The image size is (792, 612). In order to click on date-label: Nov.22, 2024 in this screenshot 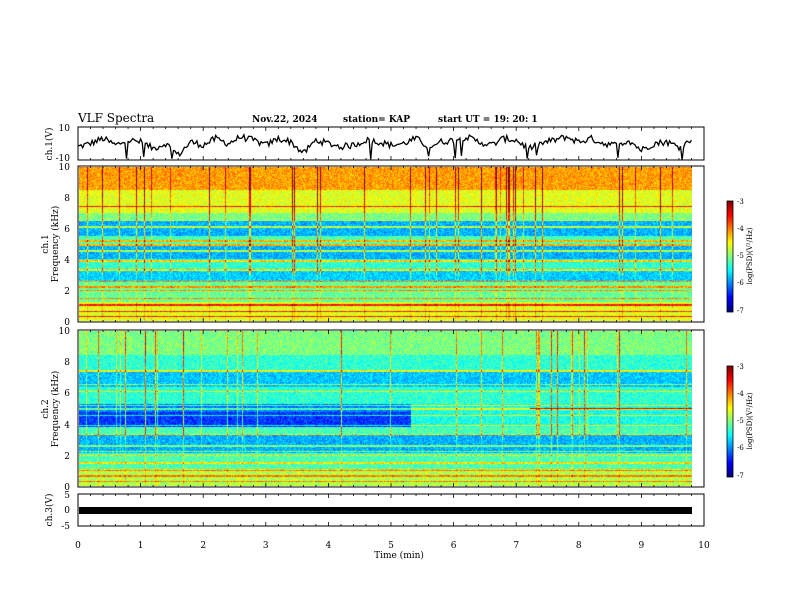, I will do `click(285, 120)`.